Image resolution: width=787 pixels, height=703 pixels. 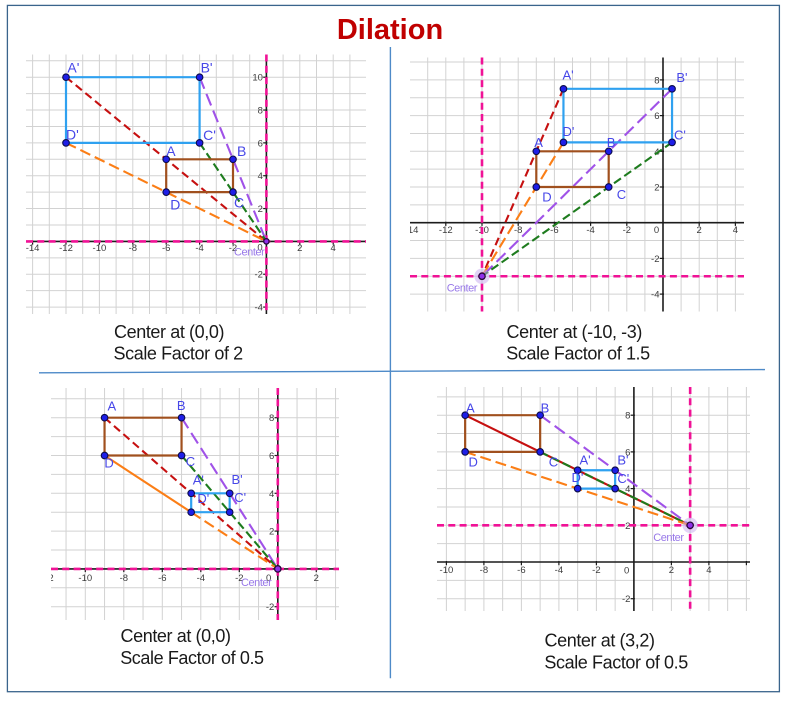 What do you see at coordinates (574, 332) in the screenshot?
I see `svg-text: Center at (-10, -3)` at bounding box center [574, 332].